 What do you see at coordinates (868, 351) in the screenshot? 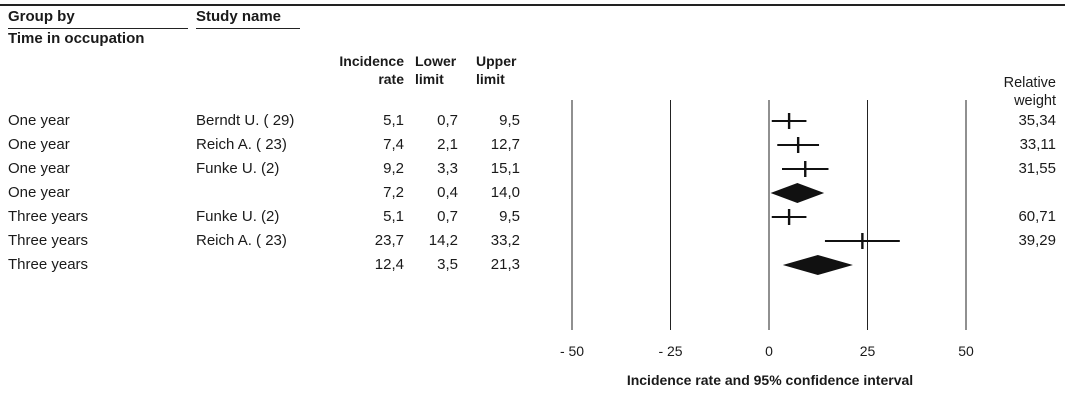
I see `x-tick-label: 25` at bounding box center [868, 351].